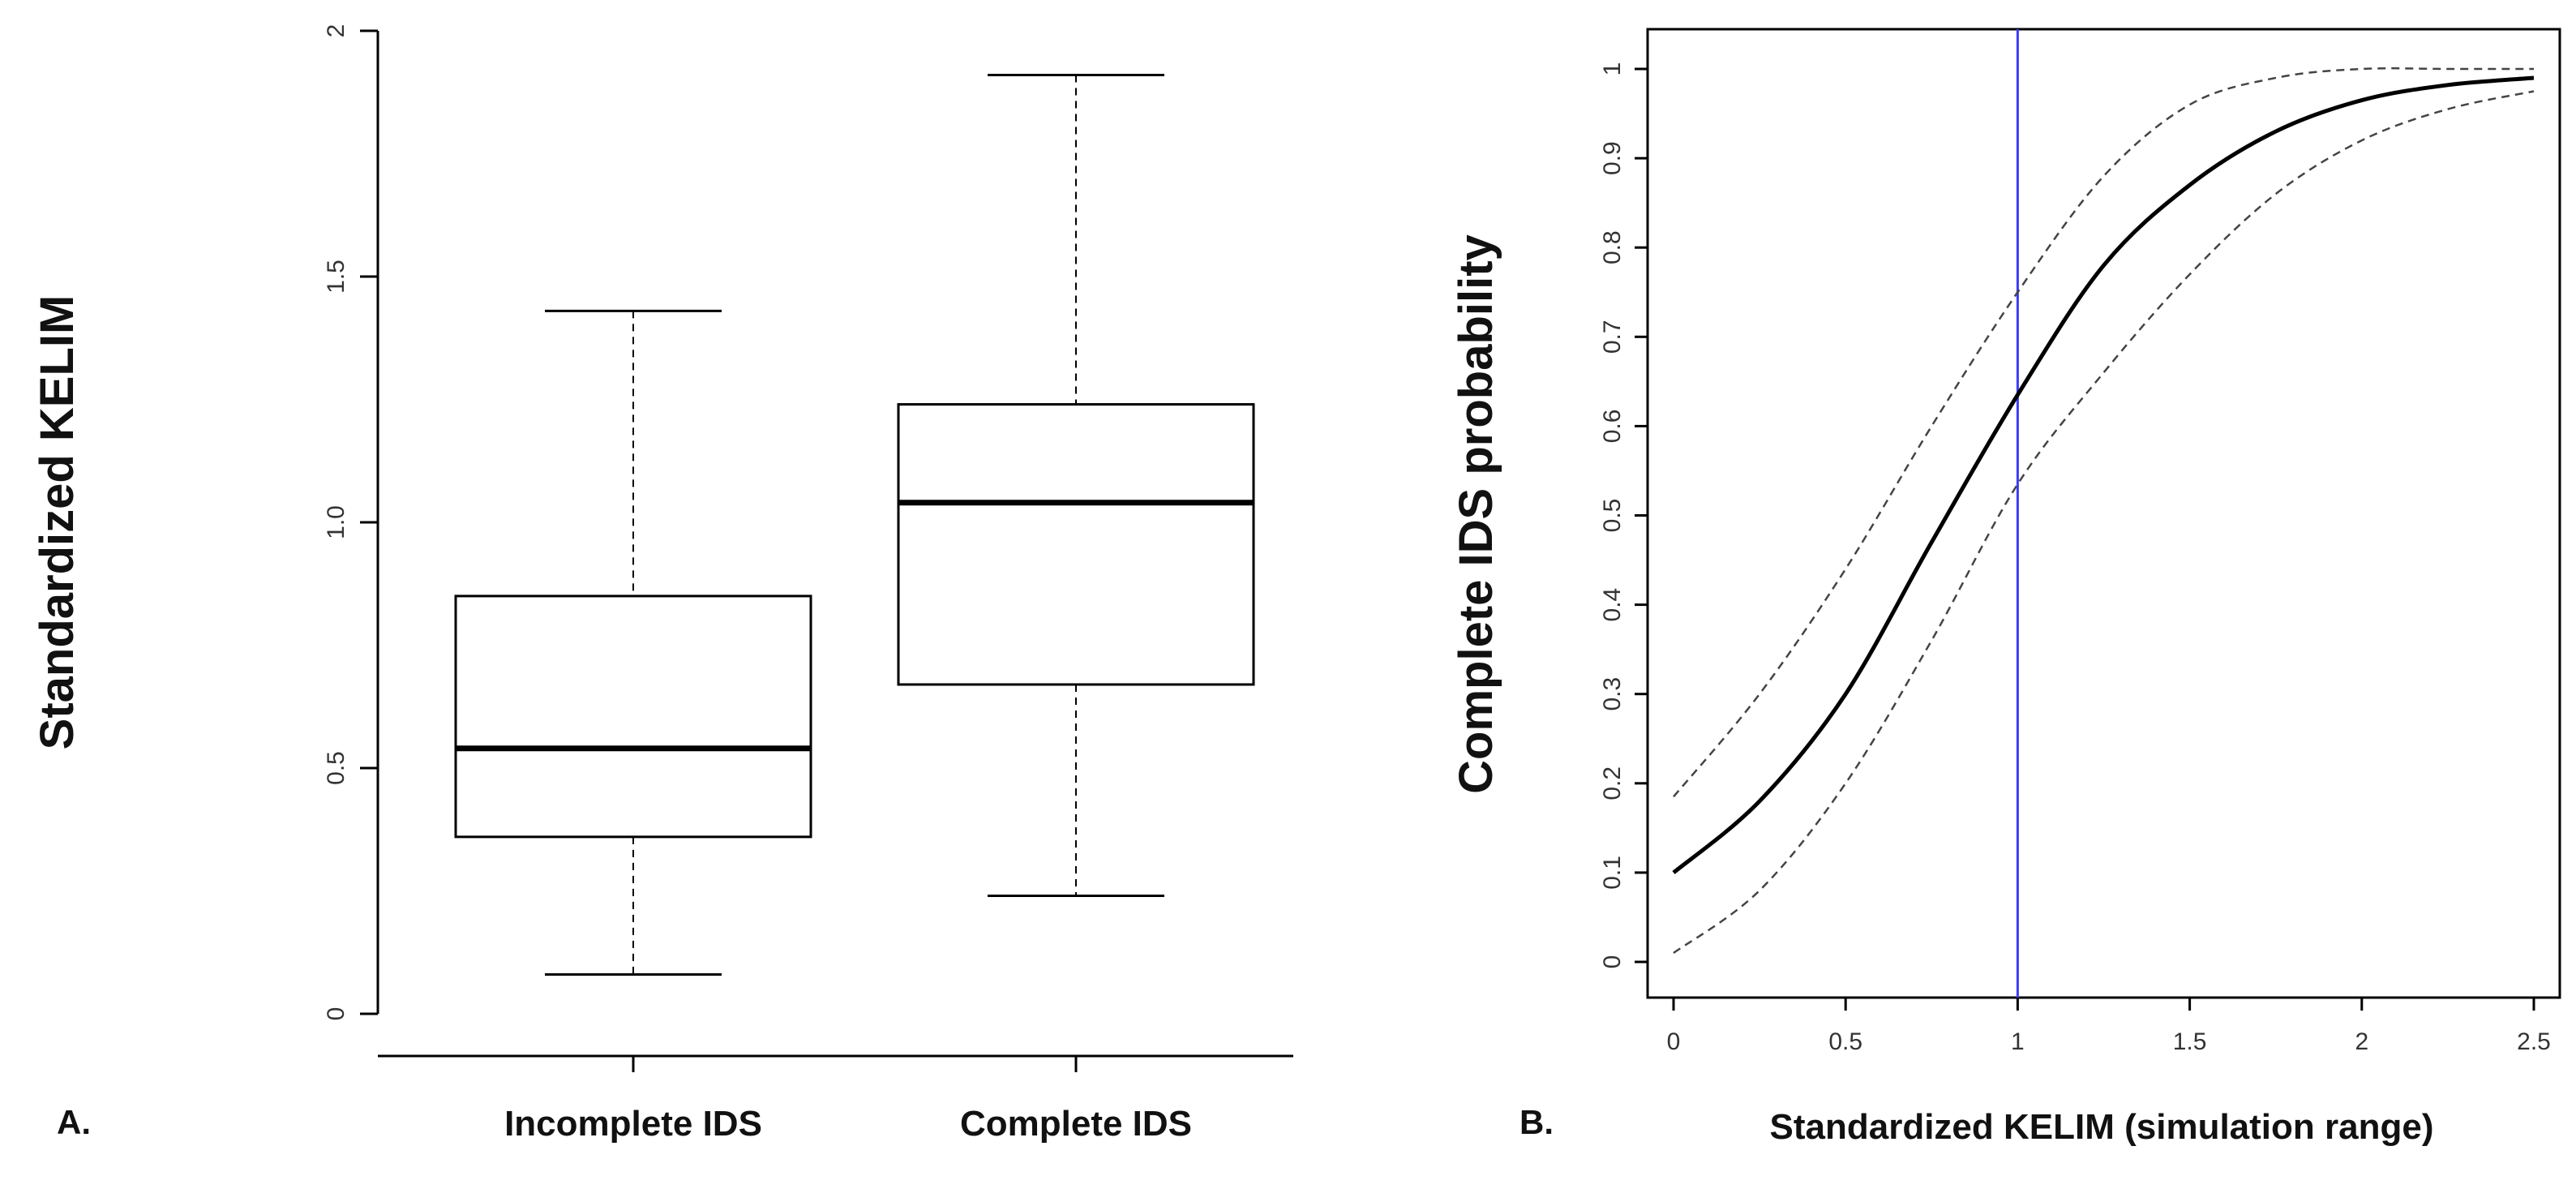  I want to click on panel-label-b: B., so click(1536, 1122).